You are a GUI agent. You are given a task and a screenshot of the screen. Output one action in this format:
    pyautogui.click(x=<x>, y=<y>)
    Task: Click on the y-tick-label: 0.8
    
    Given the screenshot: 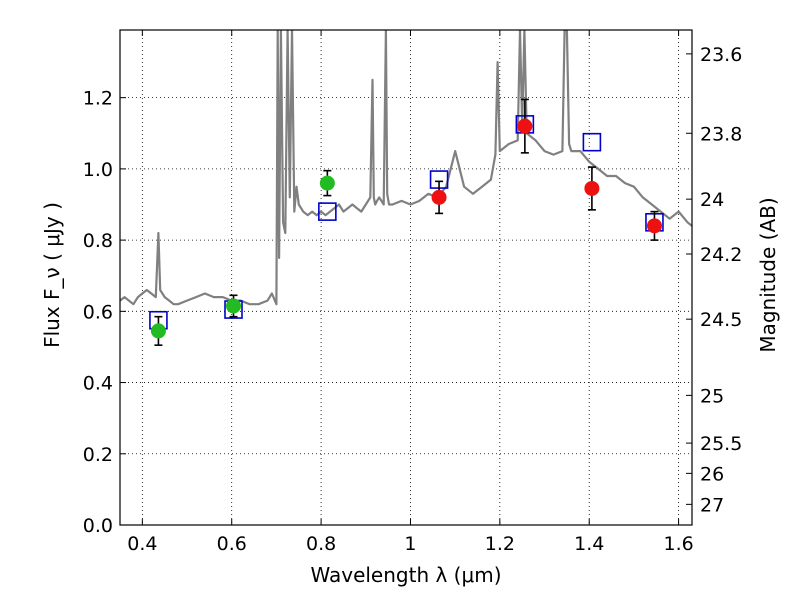 What is the action you would take?
    pyautogui.click(x=98, y=241)
    